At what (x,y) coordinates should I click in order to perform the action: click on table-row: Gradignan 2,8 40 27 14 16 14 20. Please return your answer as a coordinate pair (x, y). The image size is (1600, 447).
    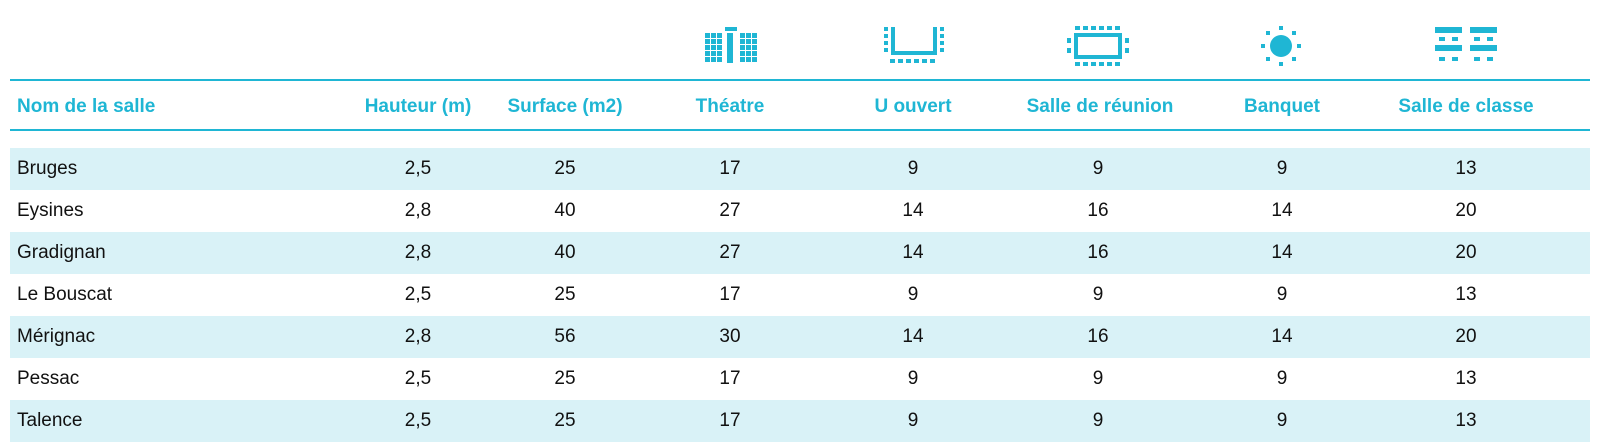
    Looking at the image, I should click on (800, 253).